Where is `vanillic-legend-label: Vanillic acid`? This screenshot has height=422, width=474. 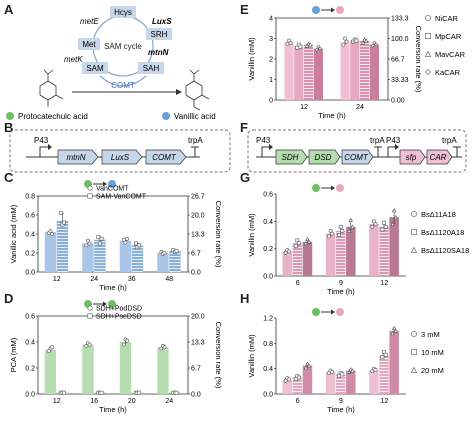
vanillic-legend-label: Vanillic acid is located at coordinates (195, 116).